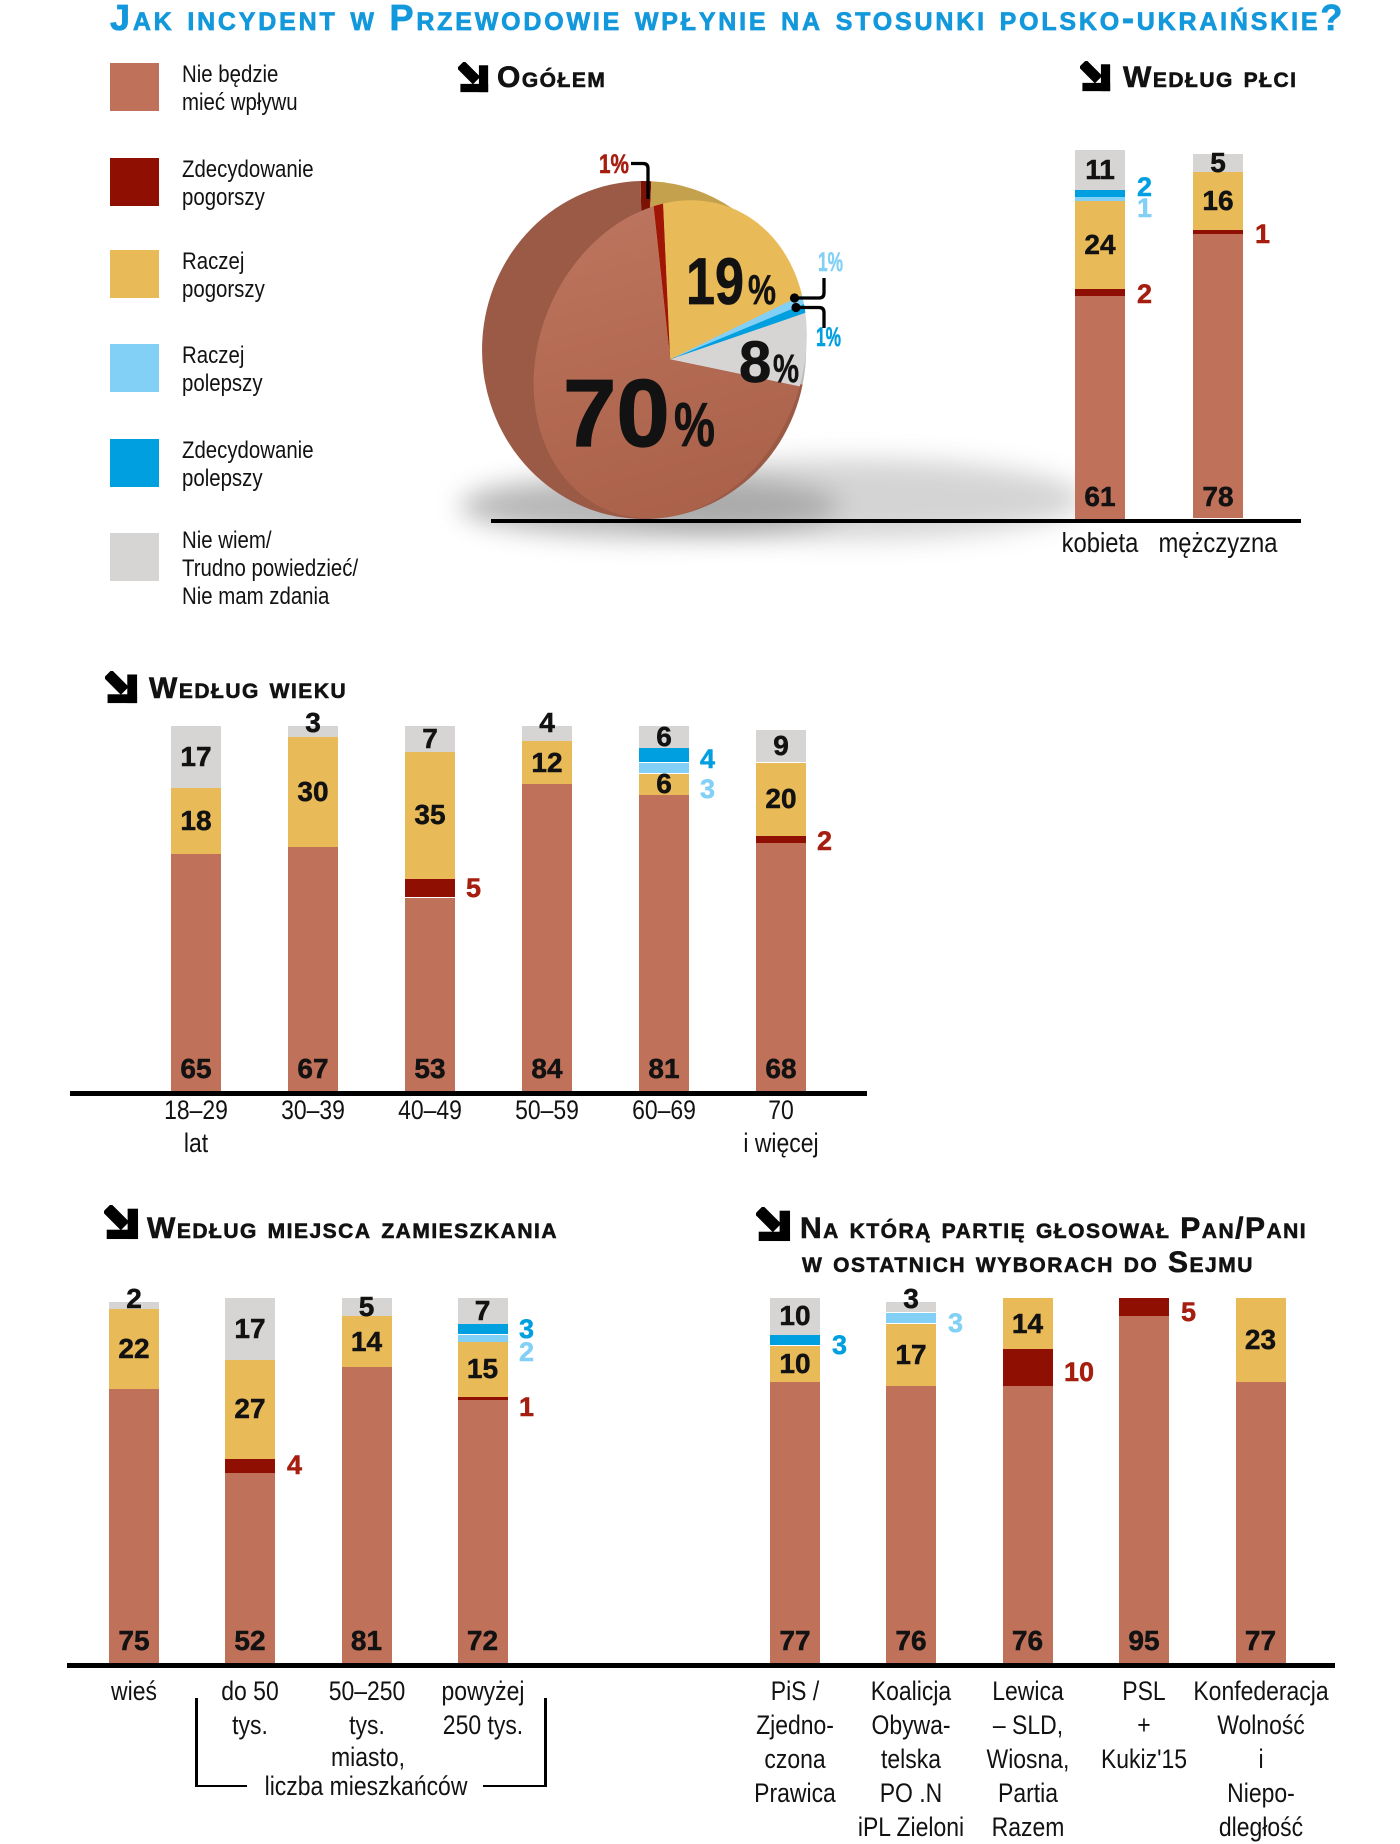  Describe the element at coordinates (755, 362) in the screenshot. I see `svg-text: 8` at that location.